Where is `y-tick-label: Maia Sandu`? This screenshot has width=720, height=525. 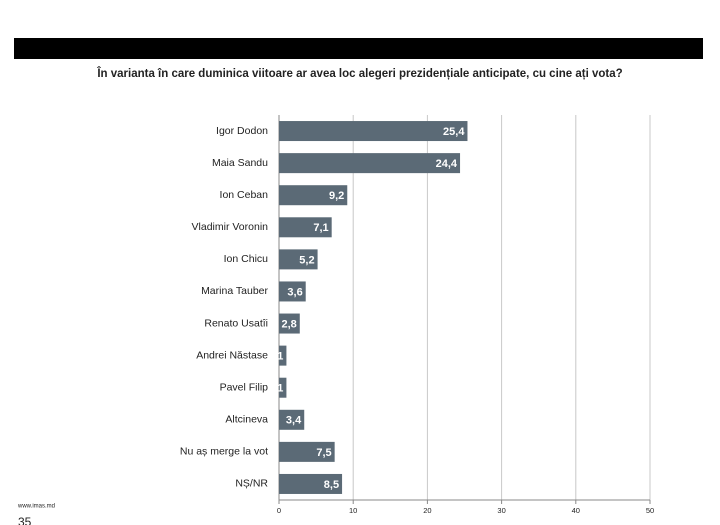 y-tick-label: Maia Sandu is located at coordinates (240, 163).